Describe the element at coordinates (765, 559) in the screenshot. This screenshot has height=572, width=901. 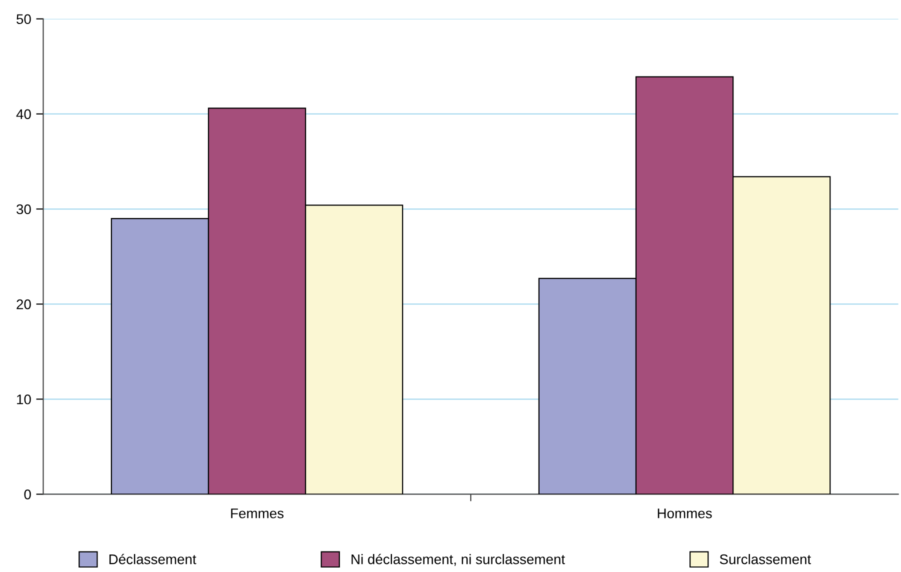
I see `legend-label: Surclassement` at that location.